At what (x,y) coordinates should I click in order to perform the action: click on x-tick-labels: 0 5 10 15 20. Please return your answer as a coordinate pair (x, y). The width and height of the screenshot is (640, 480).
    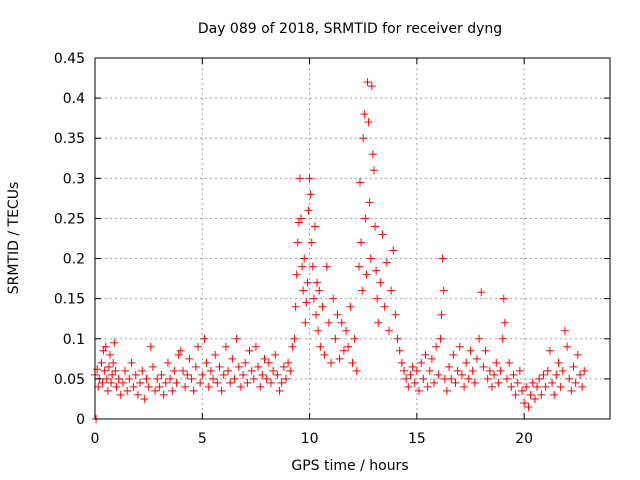
    Looking at the image, I should click on (312, 439).